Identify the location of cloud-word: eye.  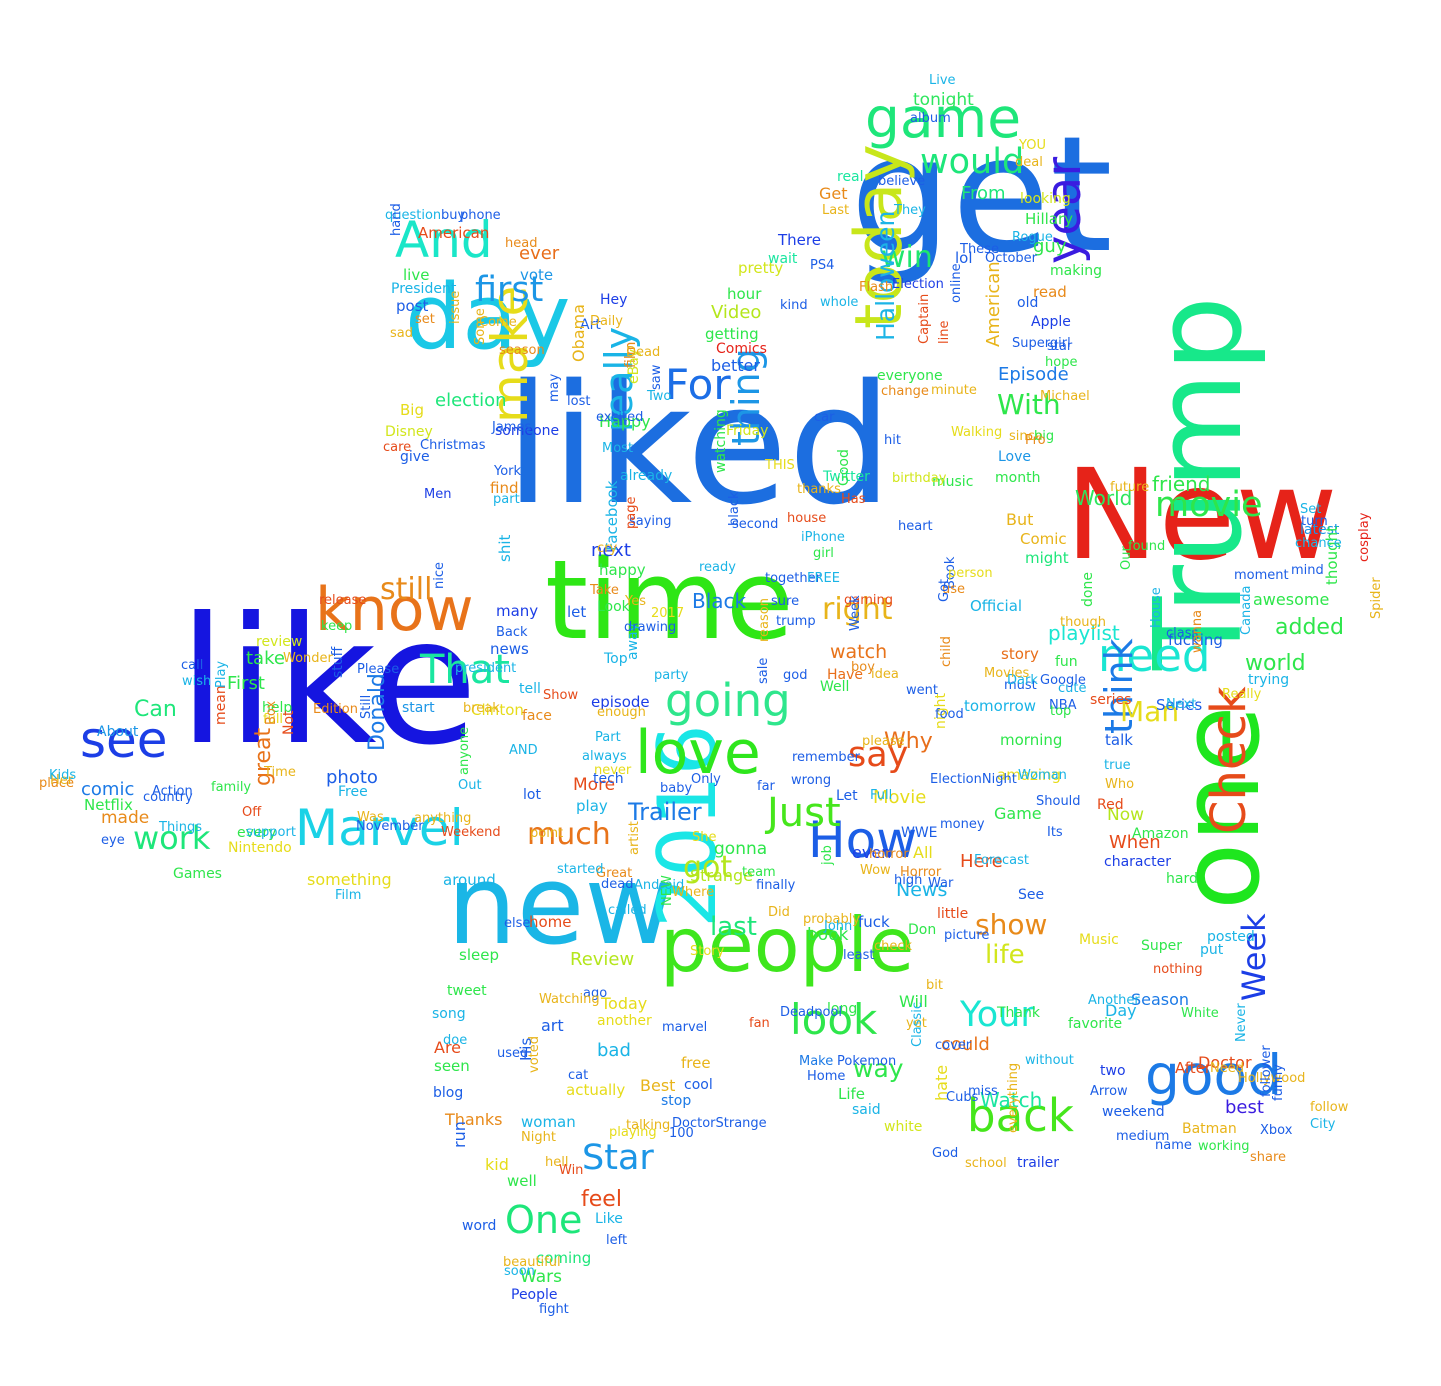
(113, 840).